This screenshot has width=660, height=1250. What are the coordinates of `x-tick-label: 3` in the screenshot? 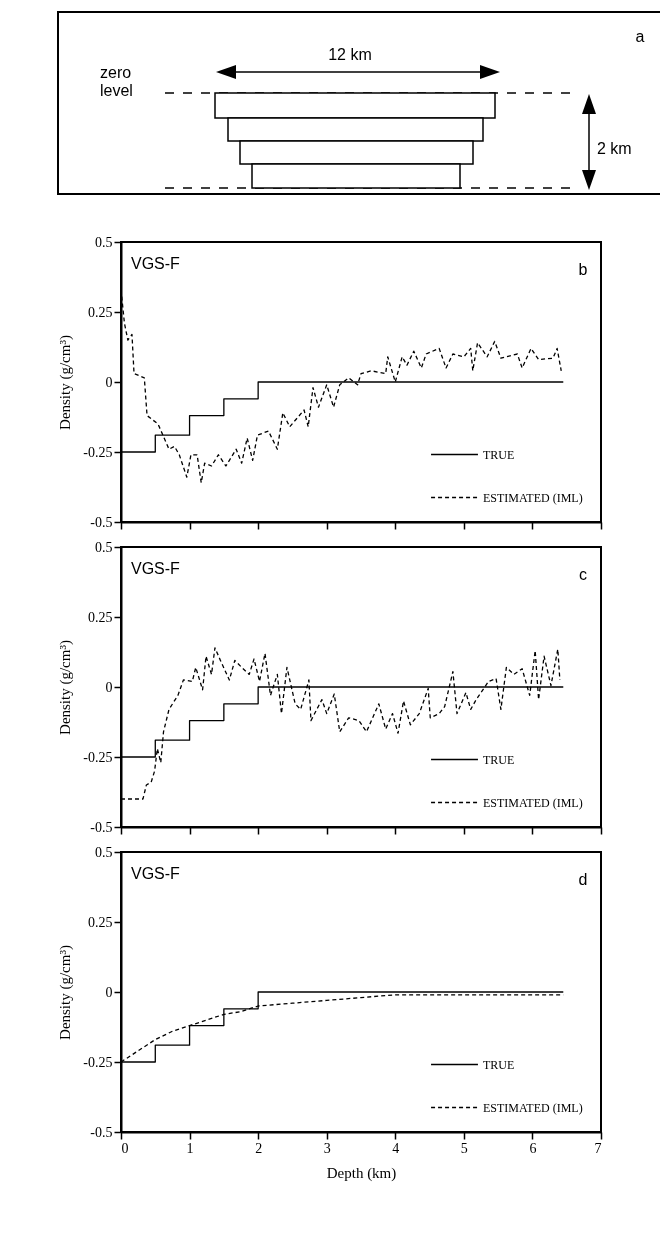 It's located at (327, 1148).